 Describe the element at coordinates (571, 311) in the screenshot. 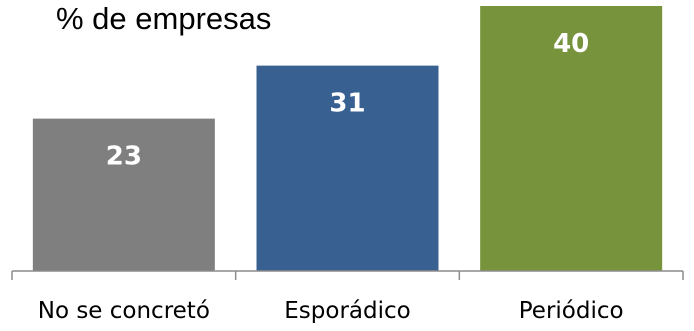

I see `category-label-2: Periódico` at that location.